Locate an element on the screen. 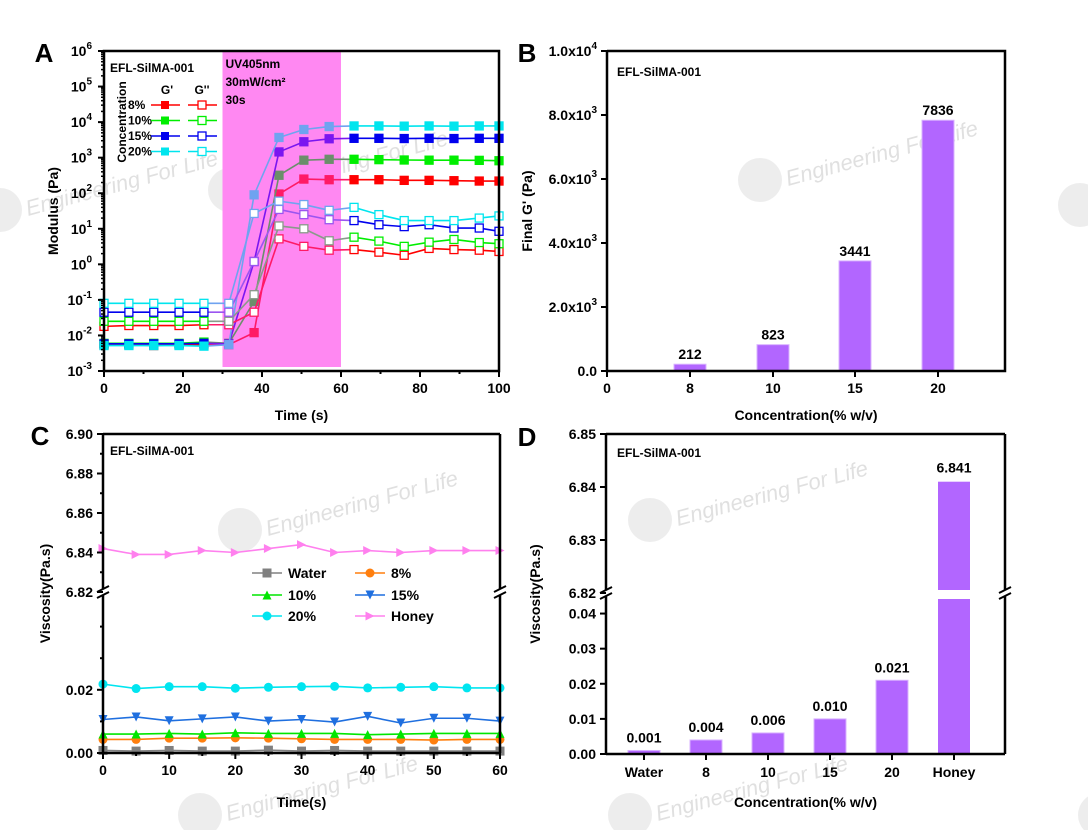 The image size is (1088, 830). x-tick-label: 8 is located at coordinates (690, 388).